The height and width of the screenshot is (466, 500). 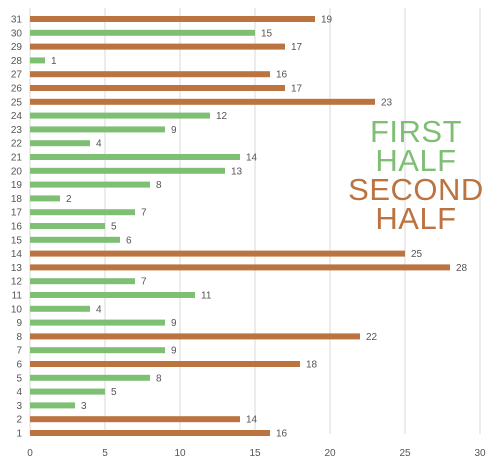 What do you see at coordinates (19, 406) in the screenshot?
I see `category-label: 3` at bounding box center [19, 406].